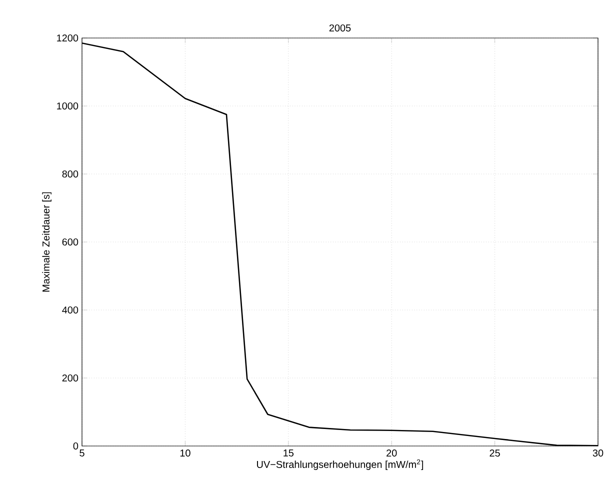 This screenshot has width=608, height=495. What do you see at coordinates (70, 242) in the screenshot?
I see `y-tick-label: 600` at bounding box center [70, 242].